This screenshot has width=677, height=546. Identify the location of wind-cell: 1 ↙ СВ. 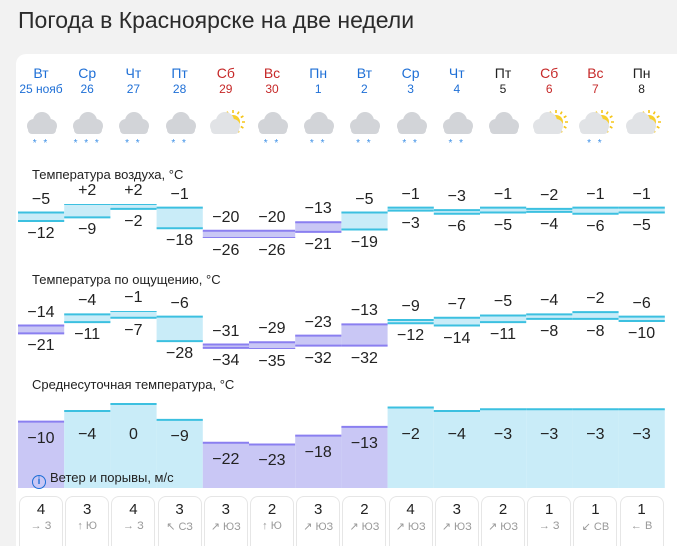
(595, 521).